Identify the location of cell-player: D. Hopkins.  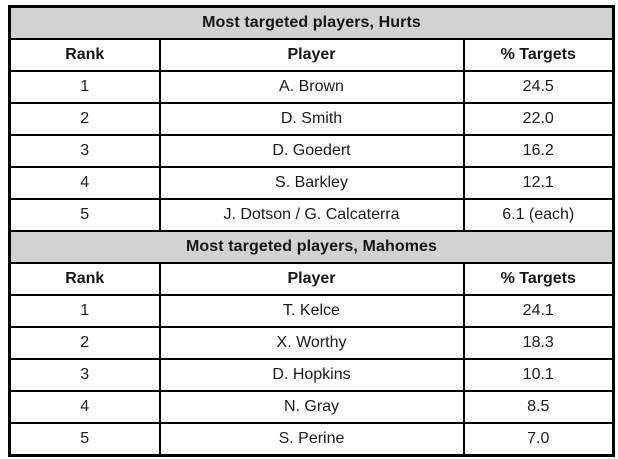
(311, 375).